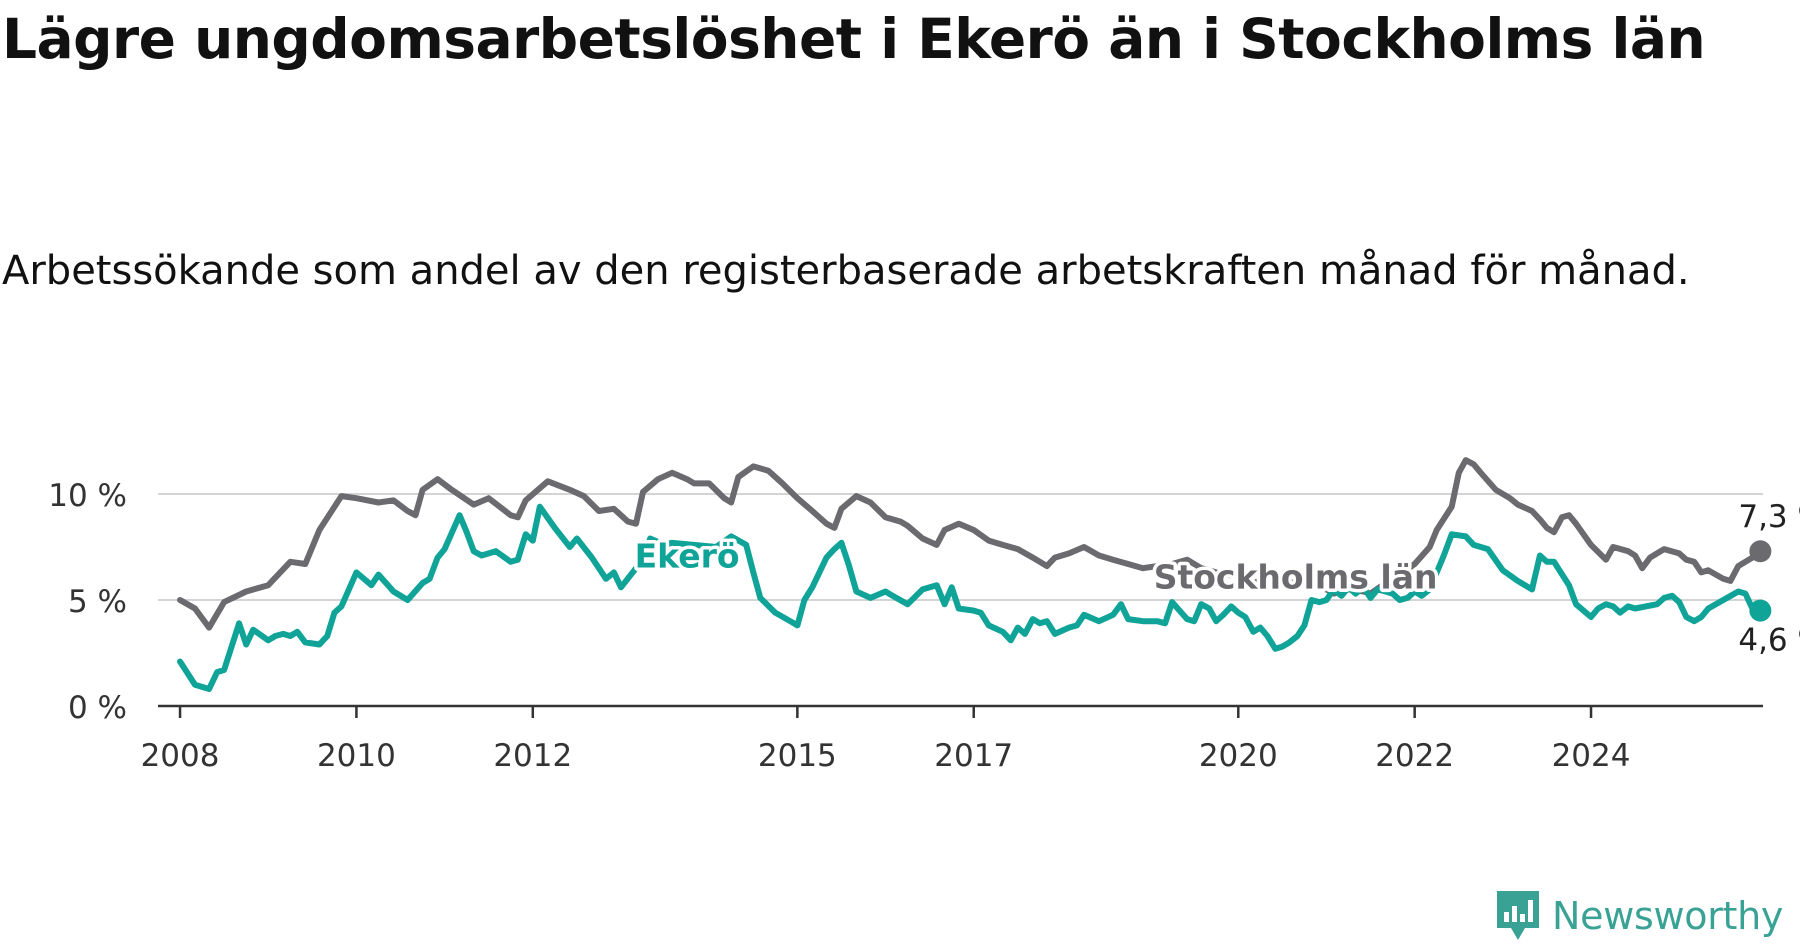 The width and height of the screenshot is (1800, 948). Describe the element at coordinates (97, 602) in the screenshot. I see `y-tick-label: 5 %` at that location.